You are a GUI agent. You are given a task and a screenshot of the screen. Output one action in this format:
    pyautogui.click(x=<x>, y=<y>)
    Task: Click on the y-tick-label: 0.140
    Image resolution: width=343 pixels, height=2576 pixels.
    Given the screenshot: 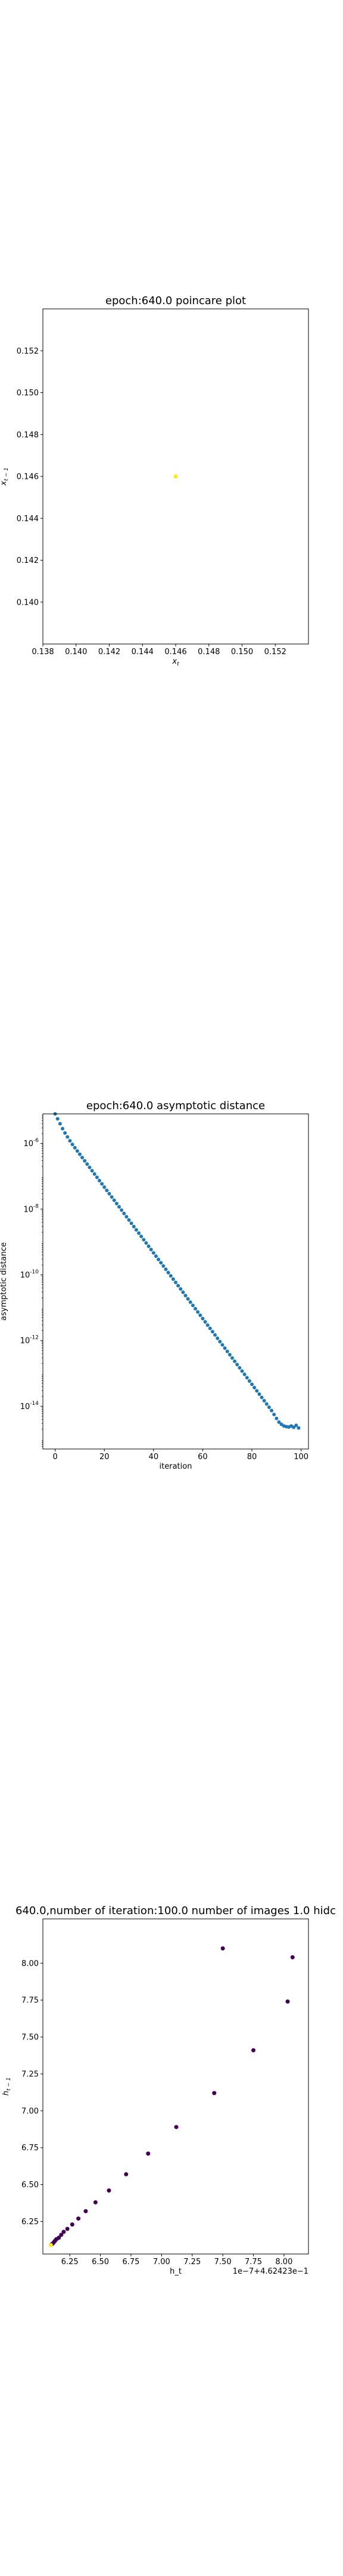 What is the action you would take?
    pyautogui.click(x=28, y=603)
    